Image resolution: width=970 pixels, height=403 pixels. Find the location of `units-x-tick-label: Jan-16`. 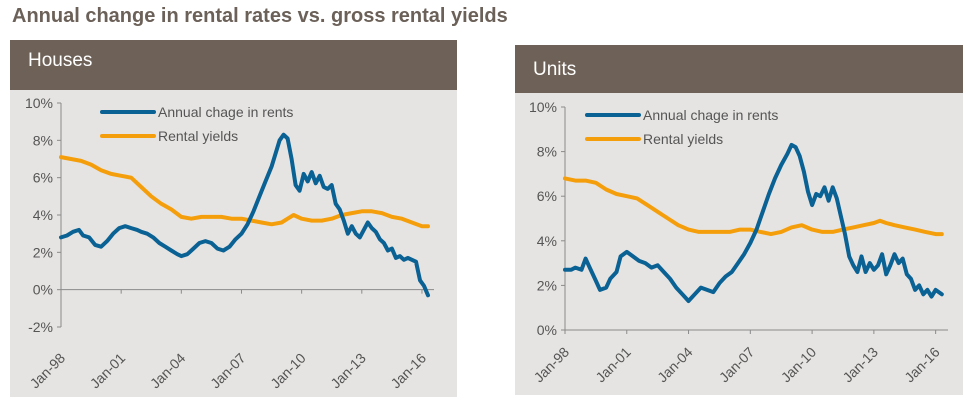

units-x-tick-label: Jan-16 is located at coordinates (922, 365).